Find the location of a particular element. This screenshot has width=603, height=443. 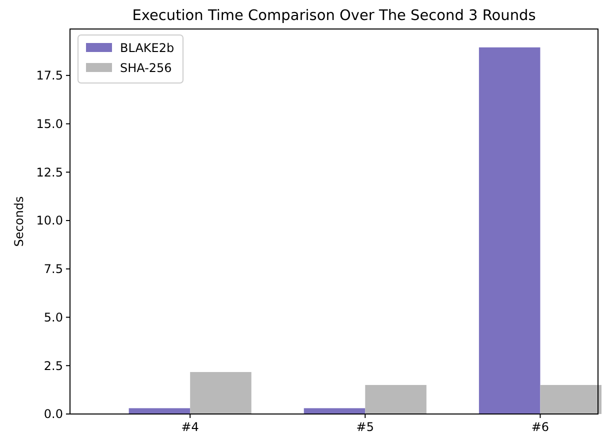

y-axis-title: Seconds is located at coordinates (19, 221).